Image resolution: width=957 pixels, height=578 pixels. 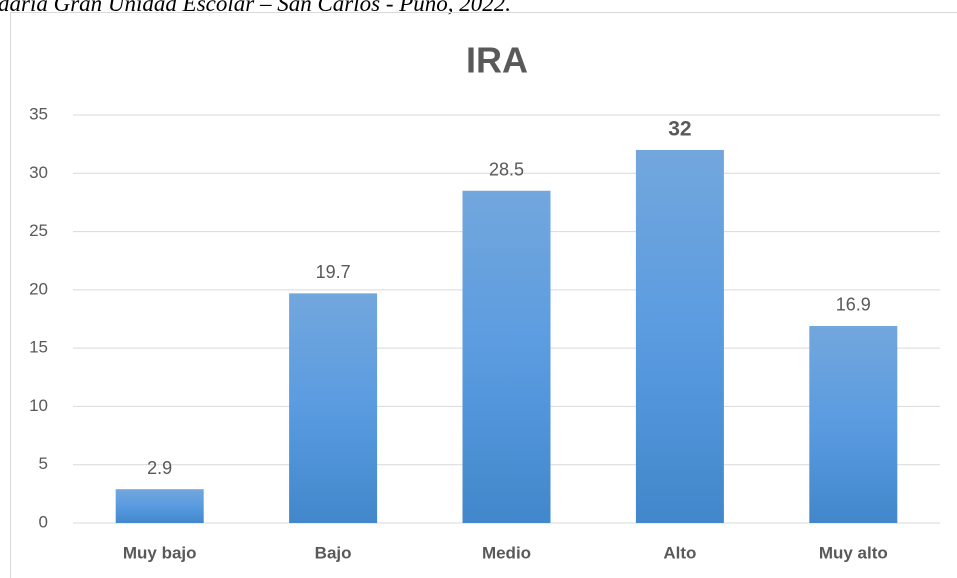 I want to click on y-tick-label: 30, so click(x=38, y=172).